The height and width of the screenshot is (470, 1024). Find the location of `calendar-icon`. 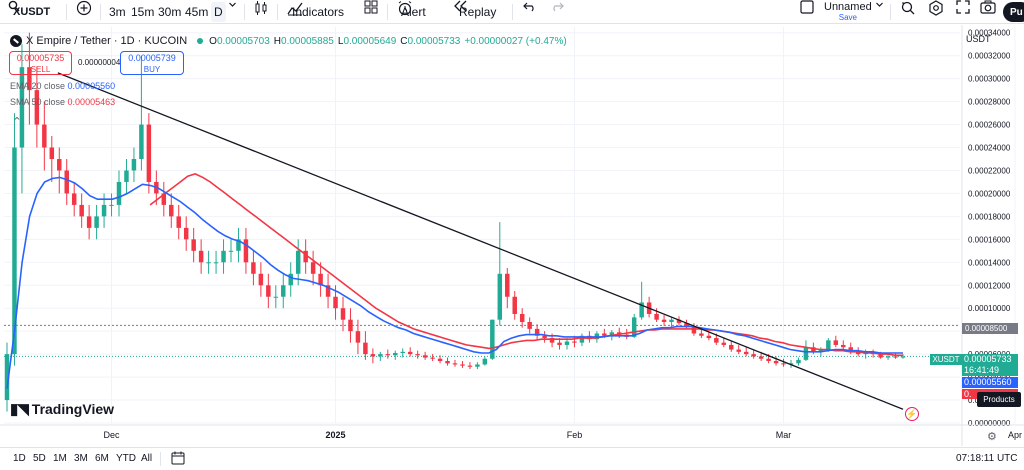

calendar-icon is located at coordinates (178, 458).